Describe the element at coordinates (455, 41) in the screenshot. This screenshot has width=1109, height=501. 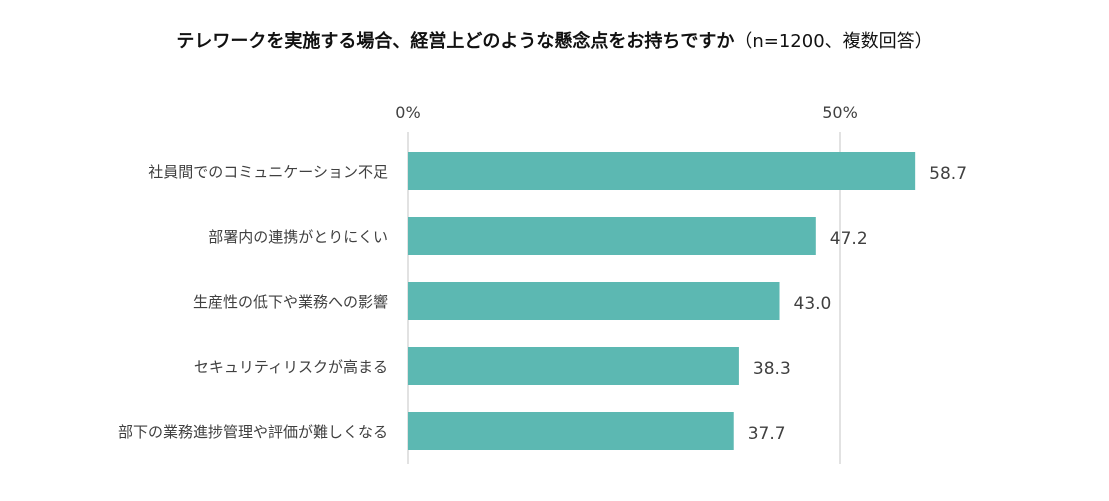
I see `chart-title-main: テレワークを実施する場合、経営上どのような懸念点をお持ちですか` at that location.